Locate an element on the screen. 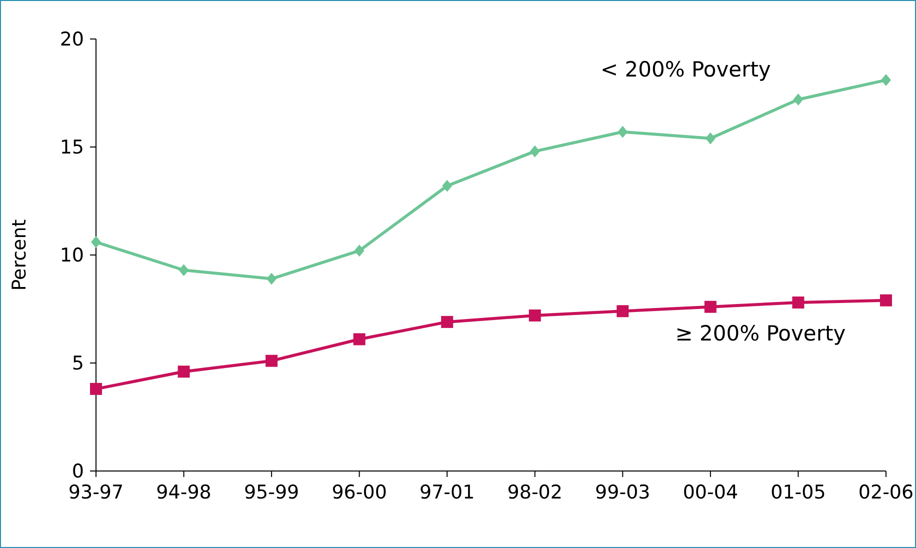 Image resolution: width=916 pixels, height=548 pixels. x-tick-label: 99-03 is located at coordinates (622, 492).